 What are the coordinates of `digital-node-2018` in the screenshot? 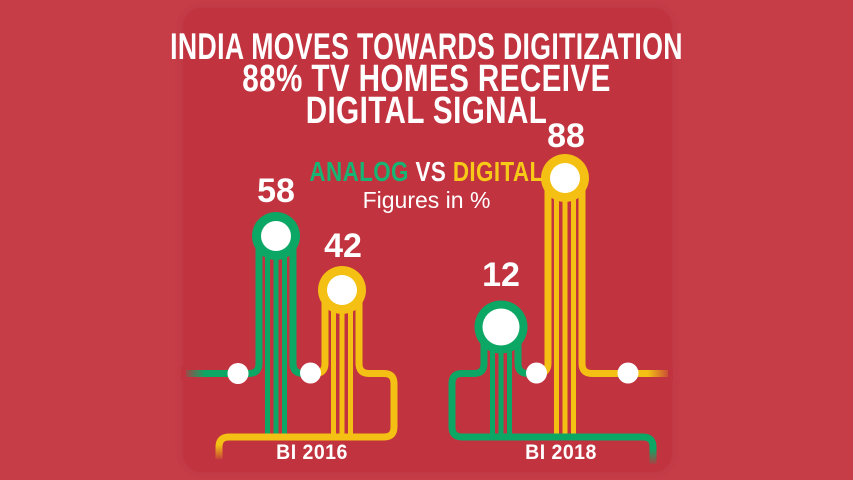 It's located at (565, 178).